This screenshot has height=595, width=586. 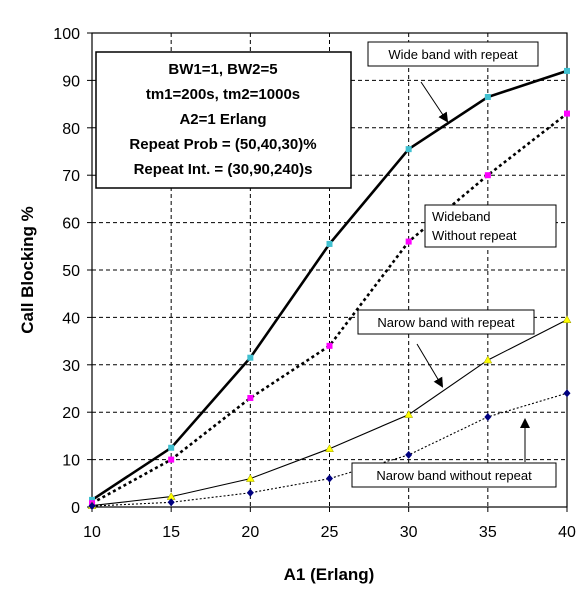 I want to click on y-tick-label: 90, so click(x=71, y=81).